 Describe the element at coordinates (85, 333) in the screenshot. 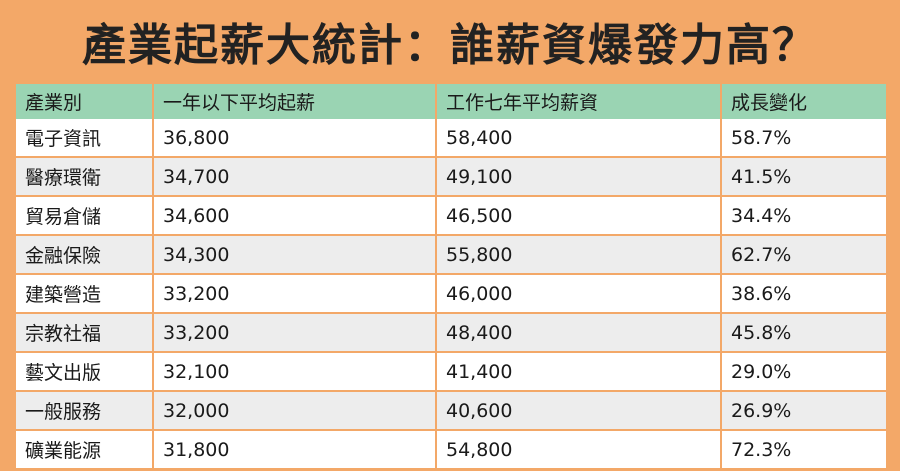

I see `cell-industry: 宗教社福` at that location.